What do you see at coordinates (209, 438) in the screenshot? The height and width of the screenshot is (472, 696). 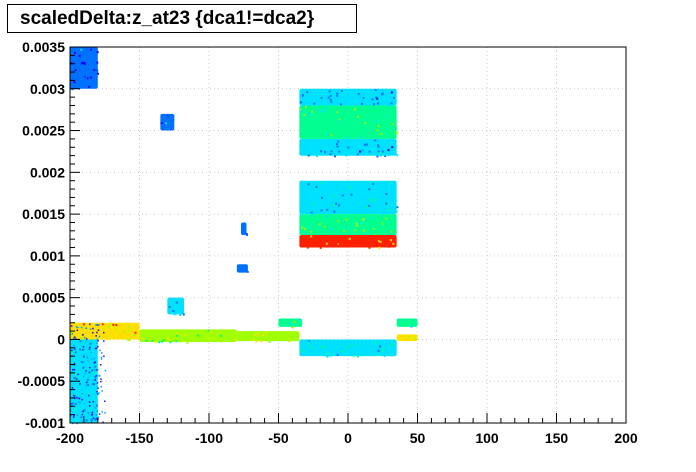 I see `x-tick-label: -100` at bounding box center [209, 438].